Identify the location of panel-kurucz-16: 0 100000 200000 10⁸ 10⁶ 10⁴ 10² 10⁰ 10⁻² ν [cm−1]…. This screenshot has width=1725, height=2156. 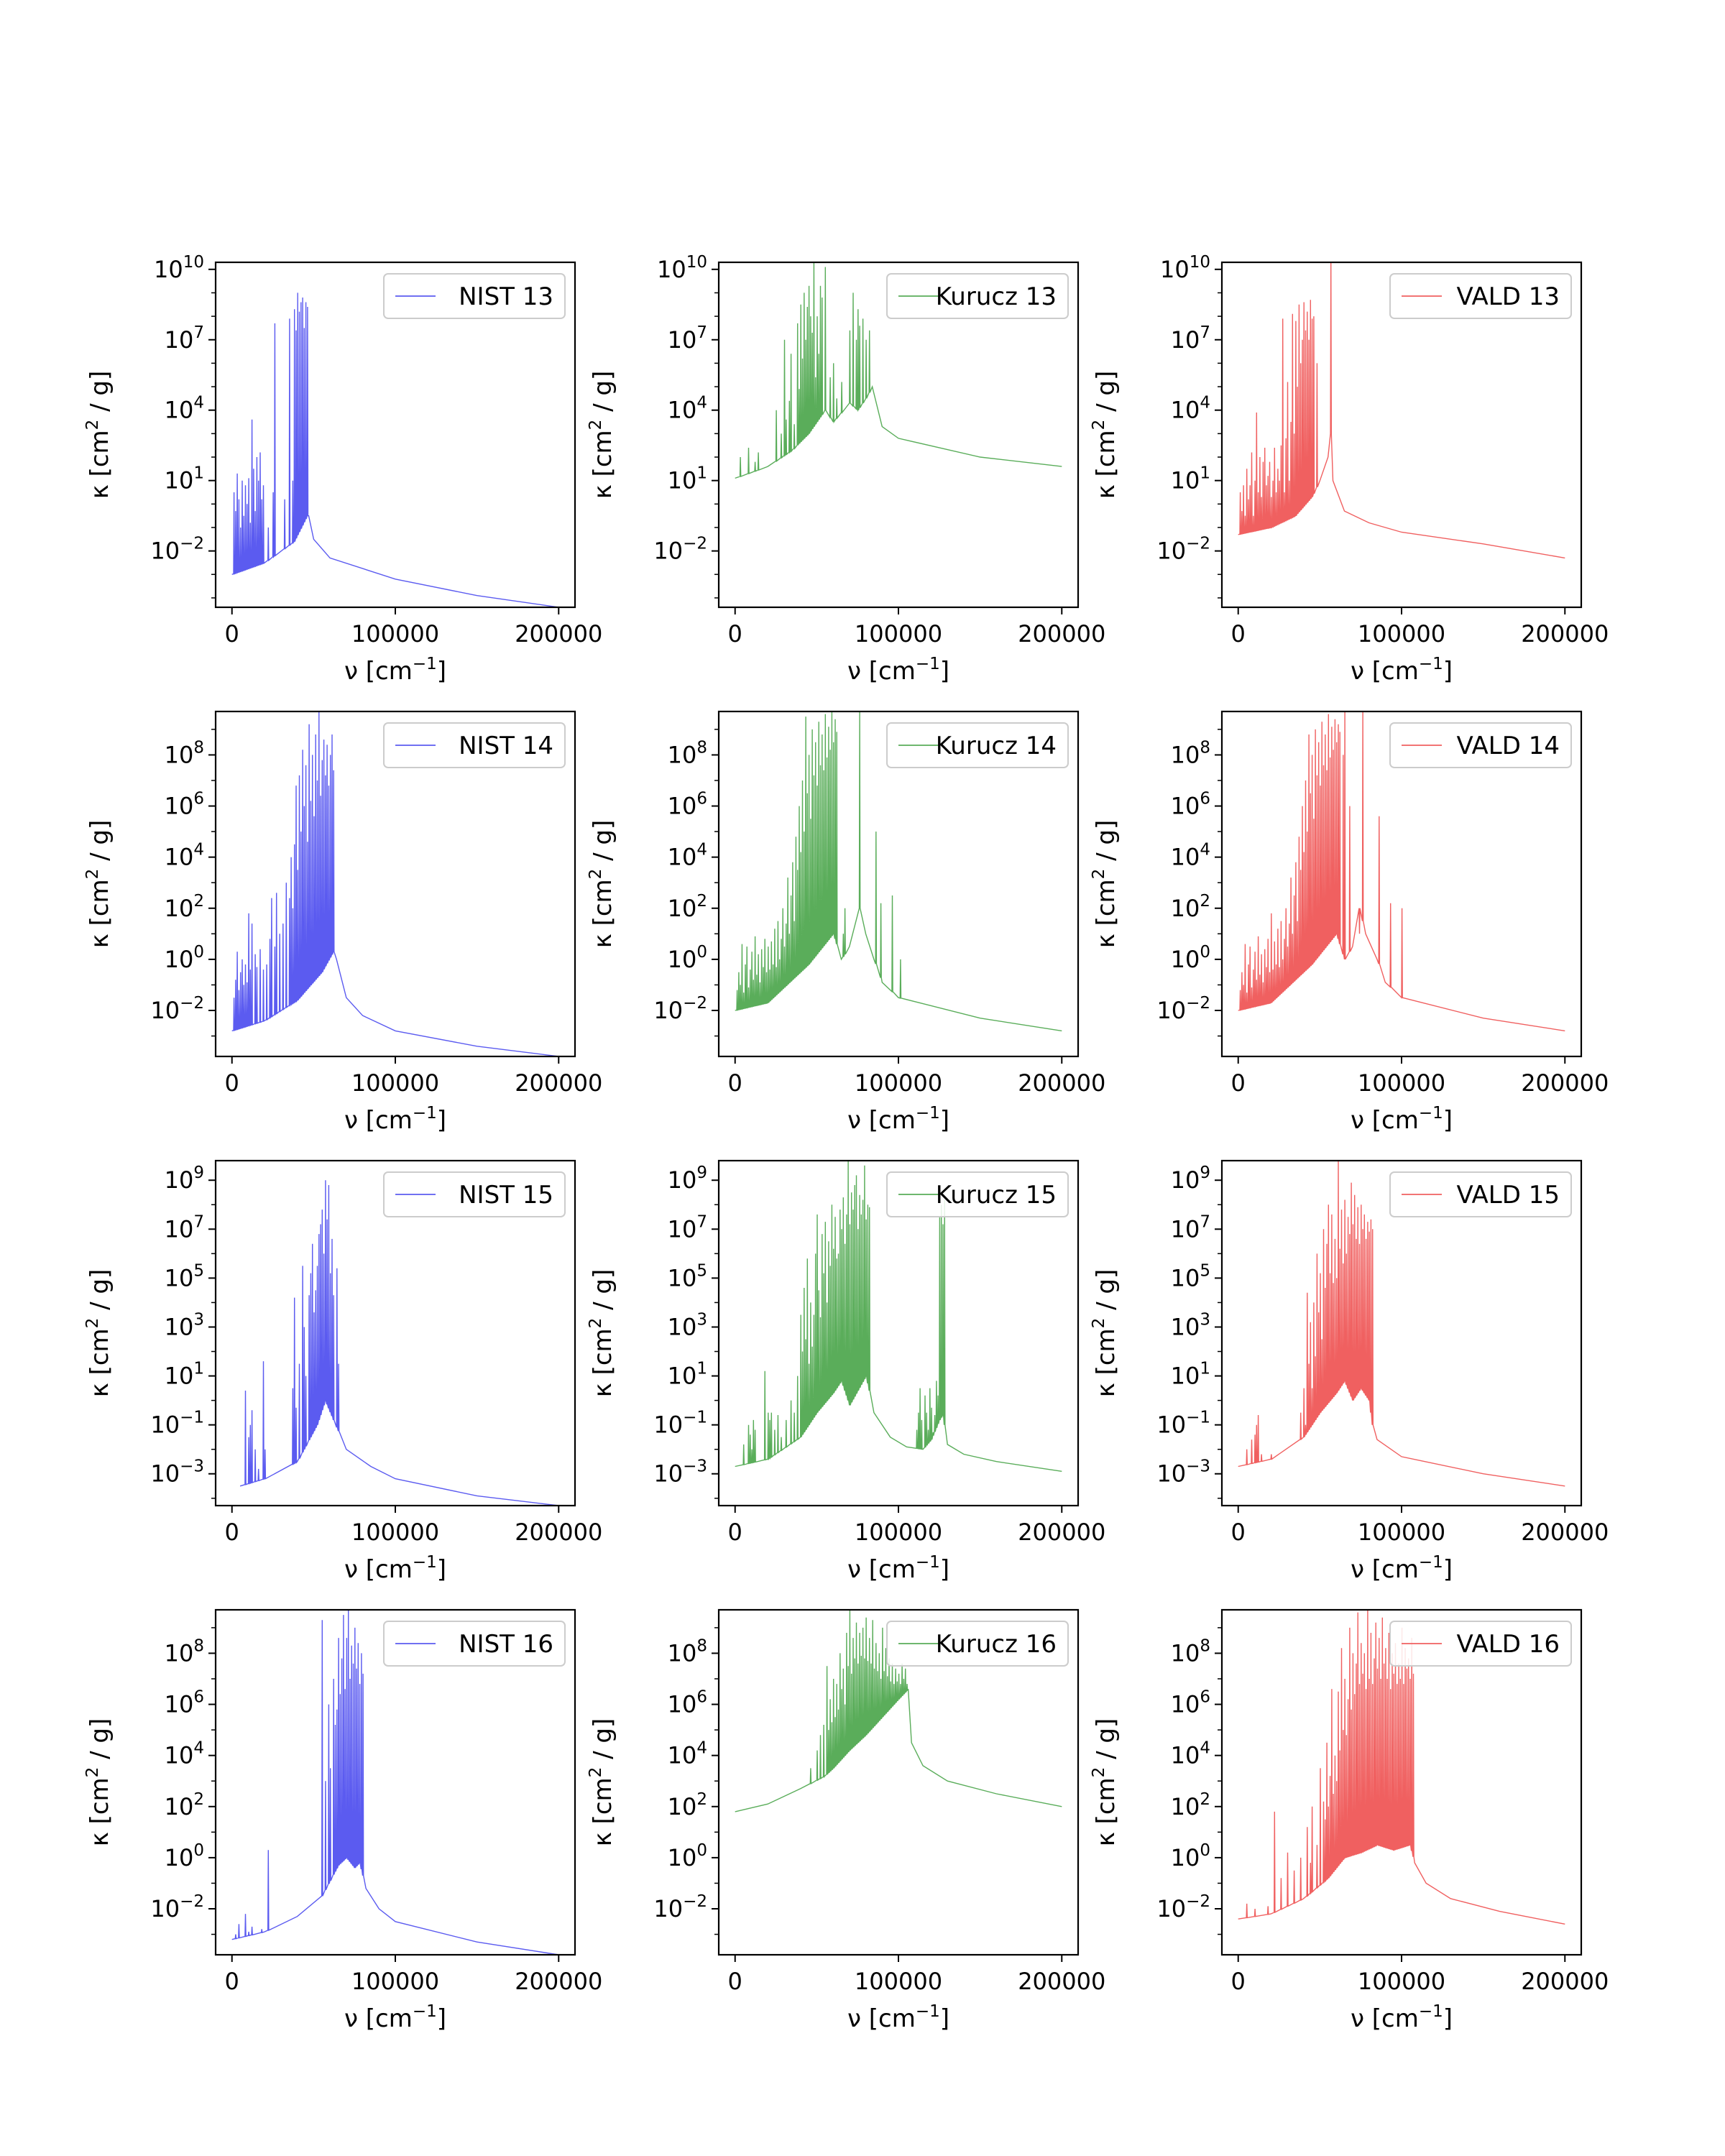
(845, 1820).